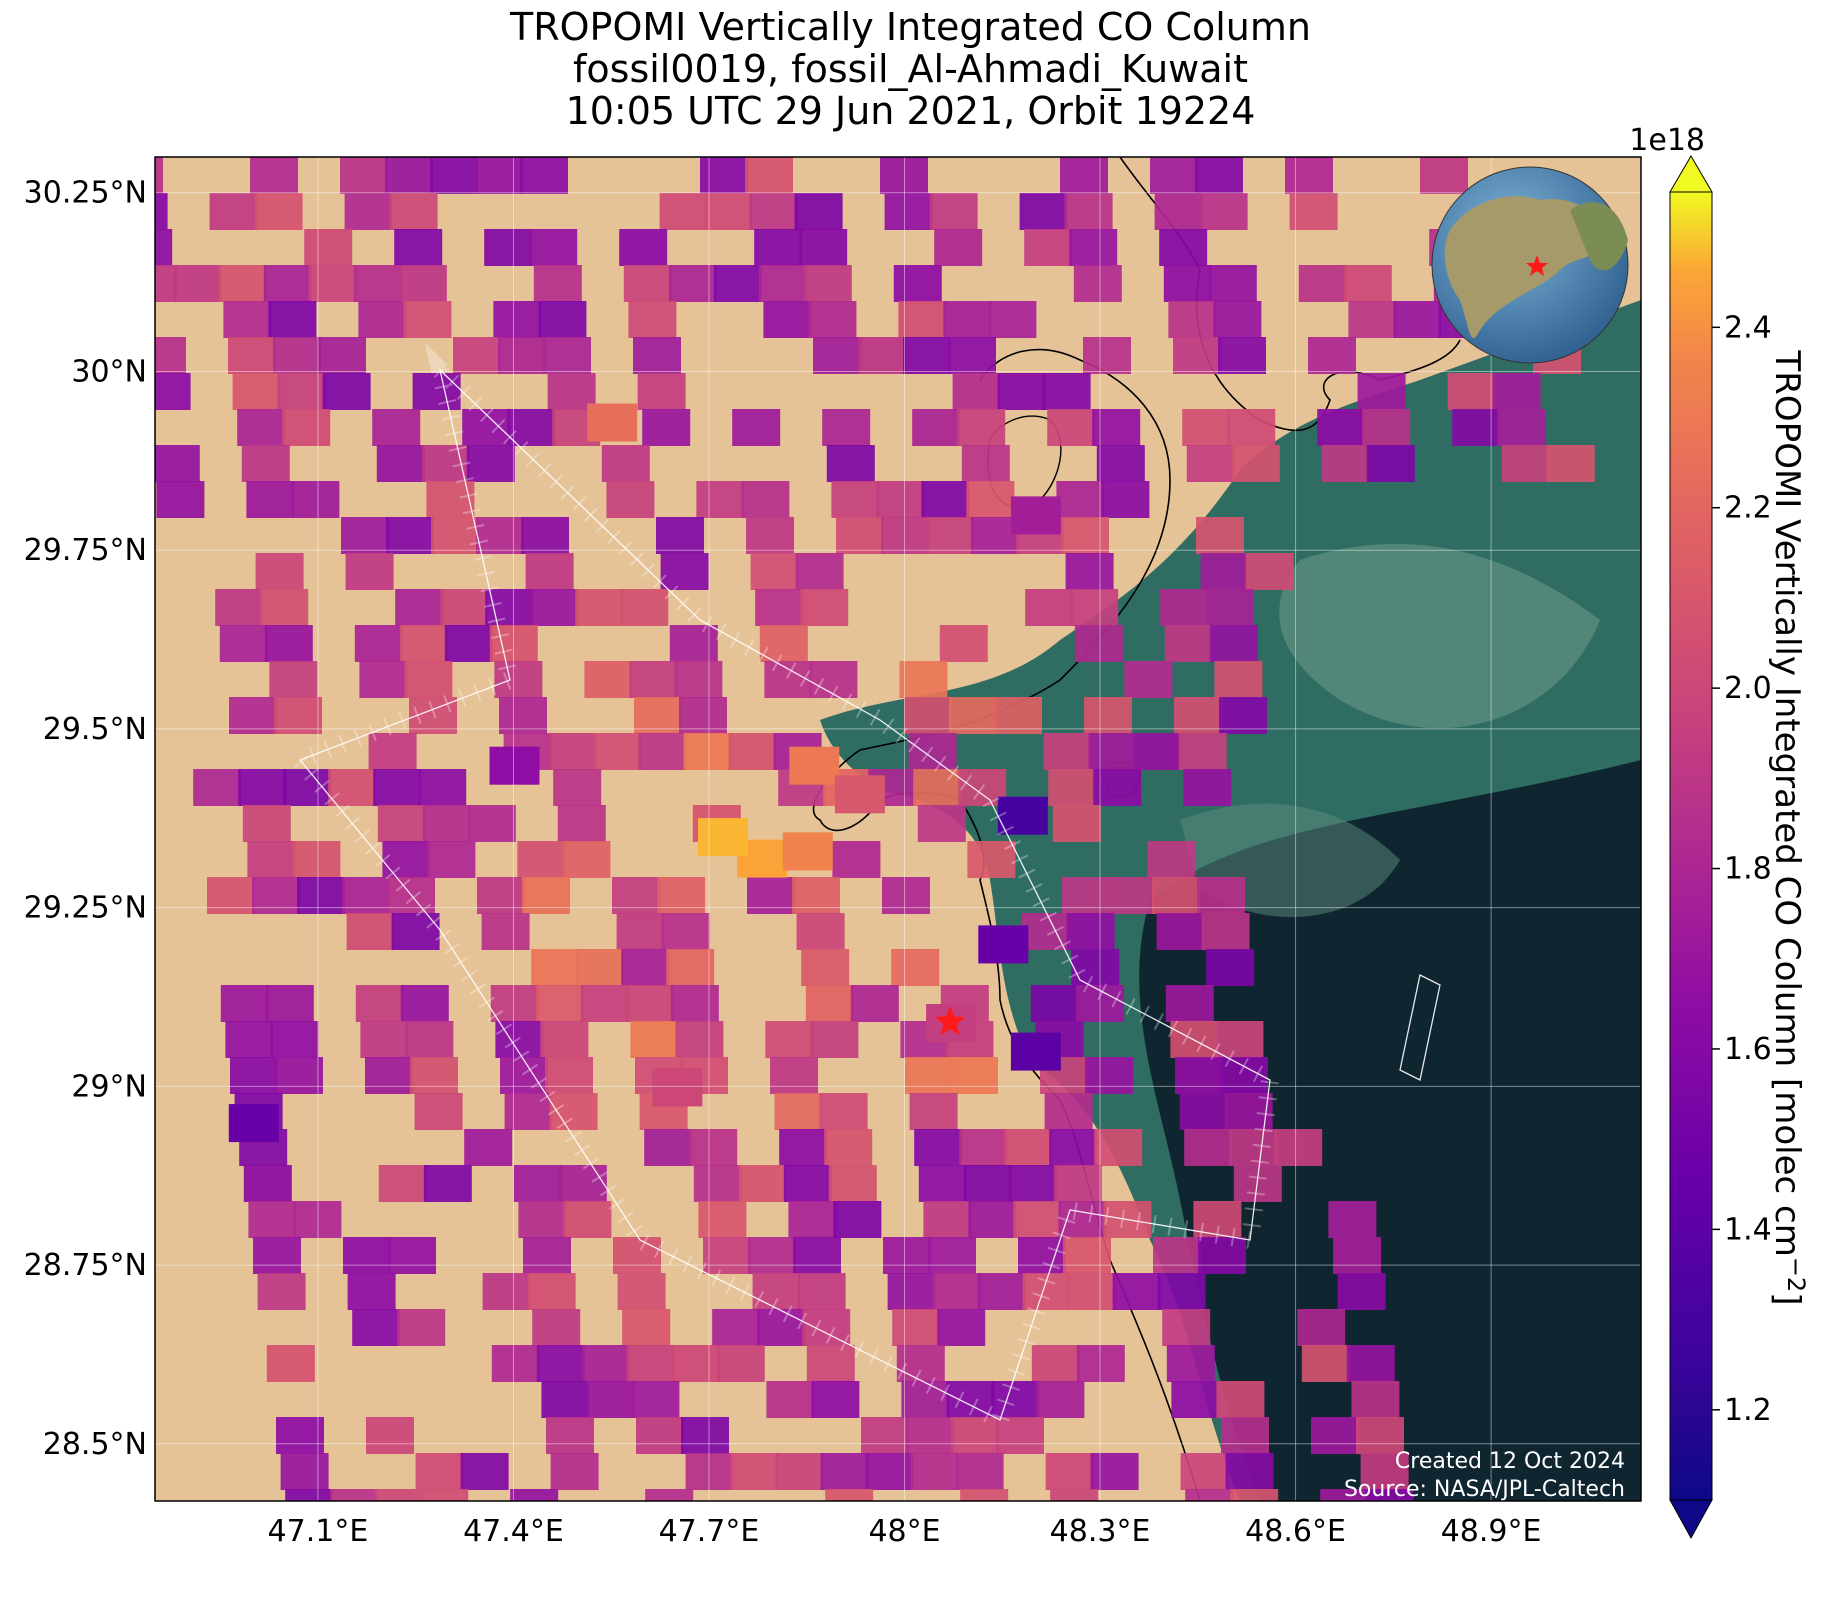 The height and width of the screenshot is (1614, 1821). Describe the element at coordinates (910, 111) in the screenshot. I see `chart-title-line3: 10:05 UTC 29 Jun 2021, Orbit 19224` at that location.